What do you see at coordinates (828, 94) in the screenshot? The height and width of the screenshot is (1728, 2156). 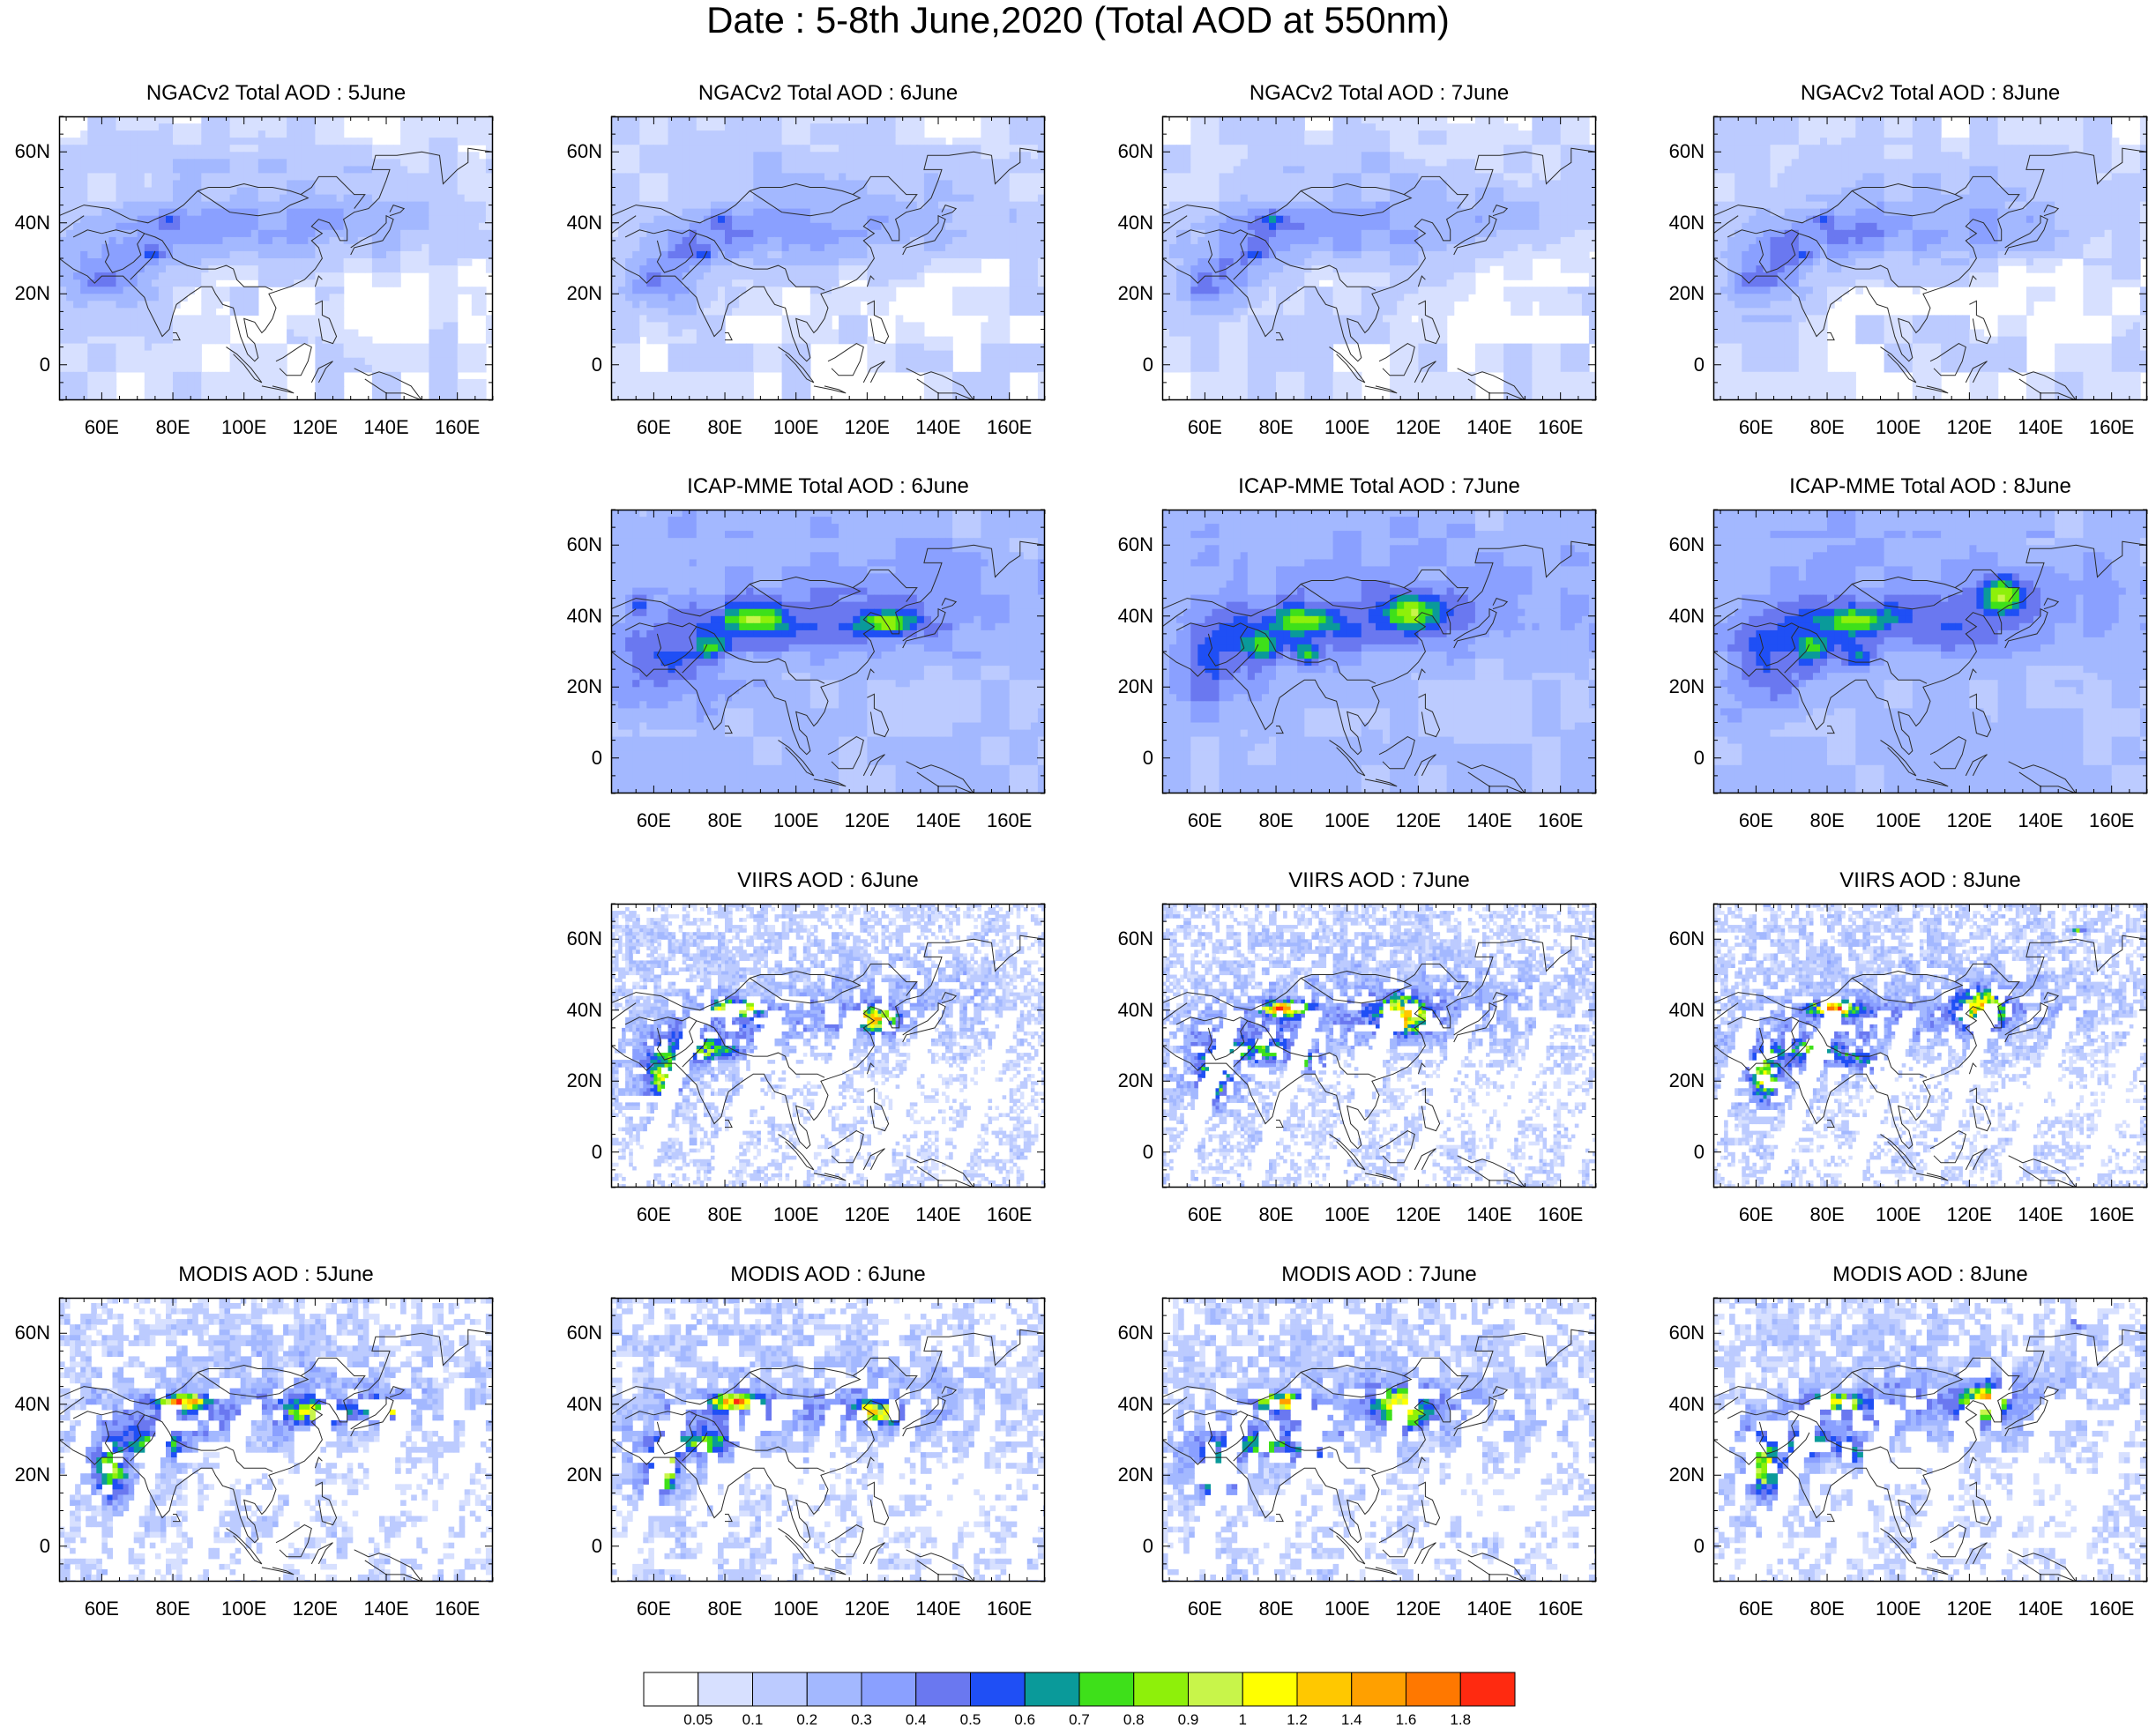 I see `panel-title: NGACv2 Total AOD : 6June` at bounding box center [828, 94].